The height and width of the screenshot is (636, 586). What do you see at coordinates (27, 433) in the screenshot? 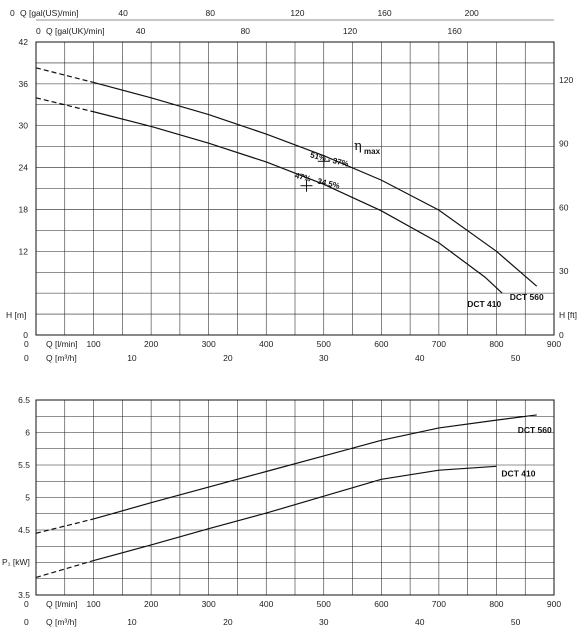
I see `y-tick-label: 6` at bounding box center [27, 433].